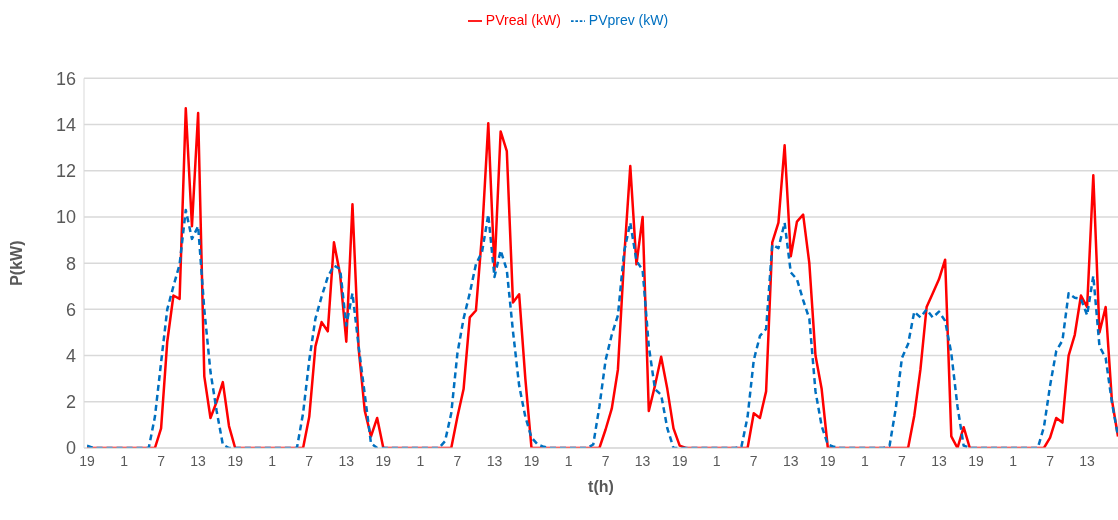 The width and height of the screenshot is (1118, 520). What do you see at coordinates (70, 355) in the screenshot?
I see `y-tick-label: 4` at bounding box center [70, 355].